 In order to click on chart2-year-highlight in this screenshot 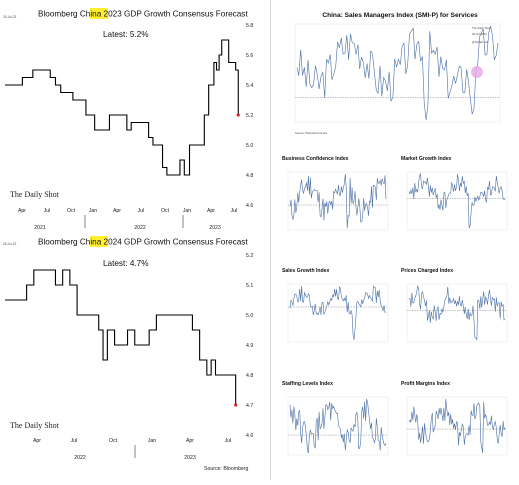, I will do `click(99, 241)`.